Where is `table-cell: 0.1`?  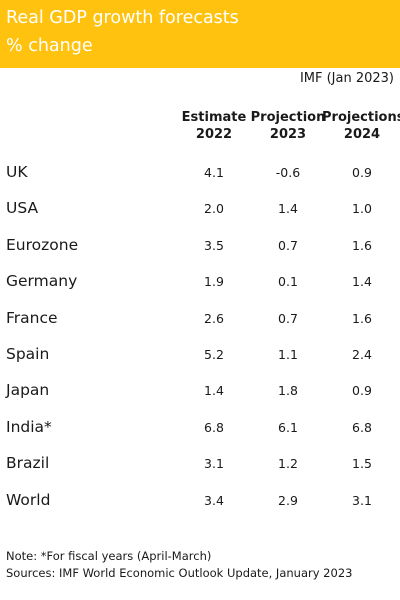
table-cell: 0.1 is located at coordinates (288, 282).